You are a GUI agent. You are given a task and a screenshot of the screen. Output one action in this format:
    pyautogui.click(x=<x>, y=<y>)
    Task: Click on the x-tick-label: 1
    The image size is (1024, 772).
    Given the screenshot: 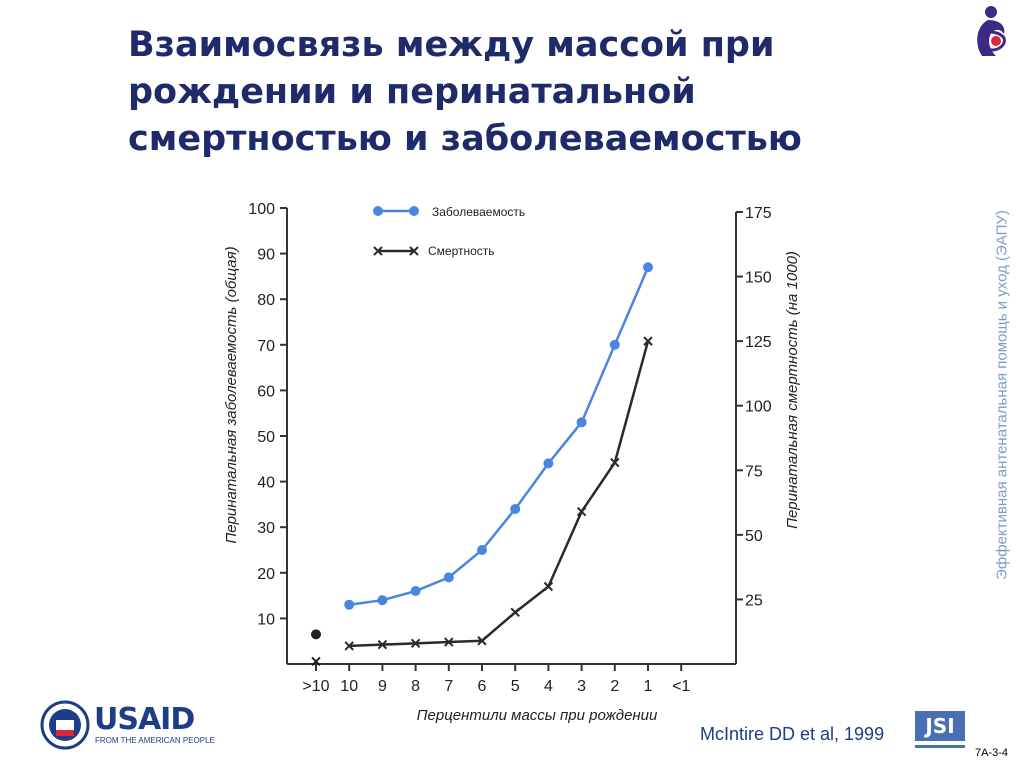 What is the action you would take?
    pyautogui.click(x=648, y=686)
    